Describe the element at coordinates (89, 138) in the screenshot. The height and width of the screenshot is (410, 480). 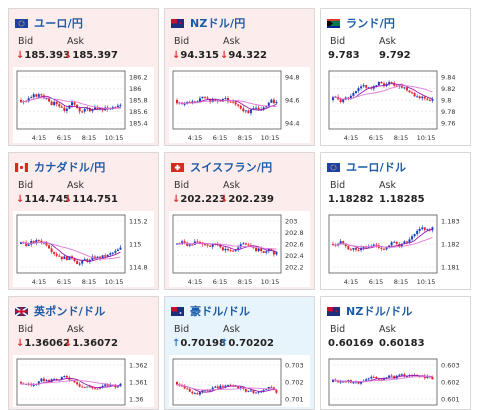
I see `x-tick-label: 8:15` at that location.